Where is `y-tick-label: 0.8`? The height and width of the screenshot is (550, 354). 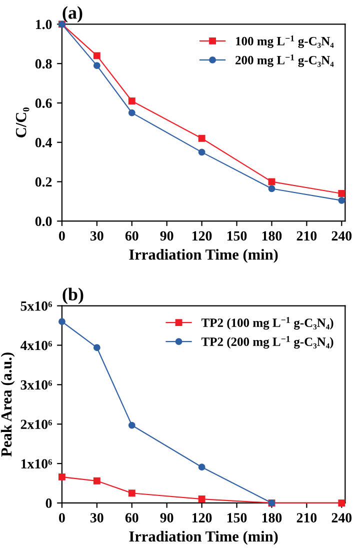
y-tick-label: 0.8 is located at coordinates (43, 64).